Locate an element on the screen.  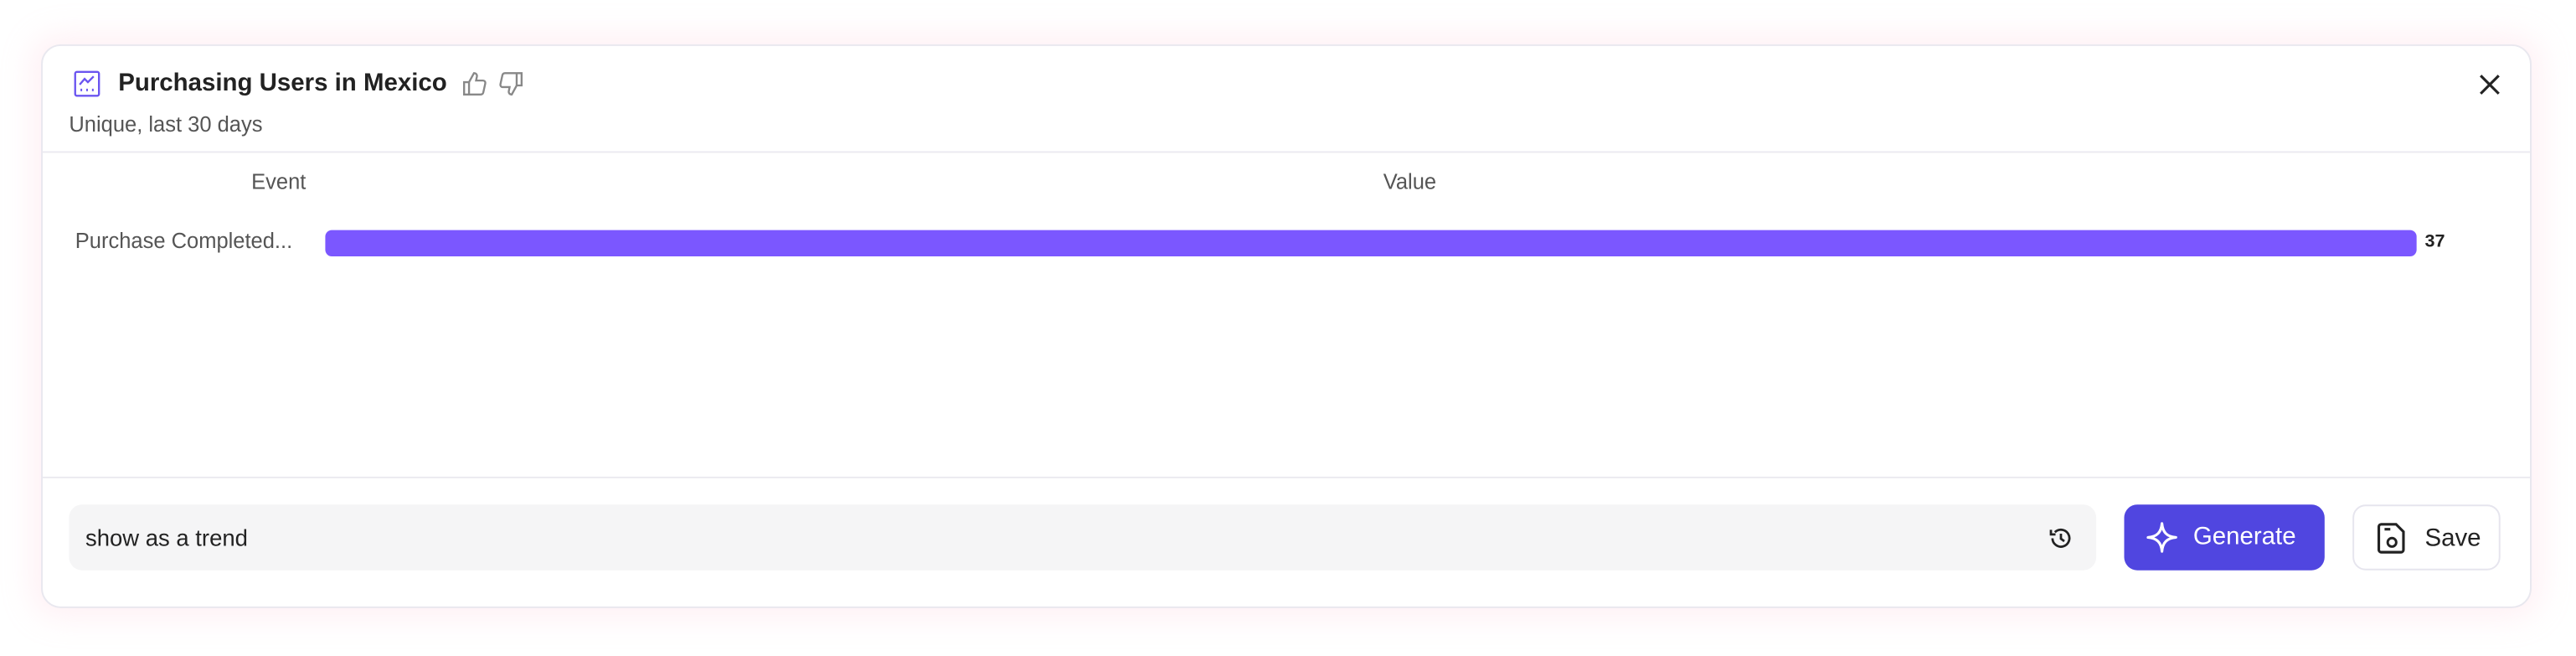
bar is located at coordinates (1371, 244).